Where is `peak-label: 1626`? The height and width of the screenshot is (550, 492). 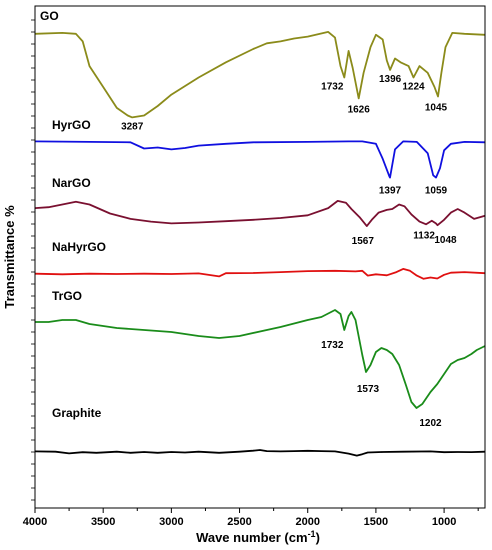 peak-label: 1626 is located at coordinates (359, 109).